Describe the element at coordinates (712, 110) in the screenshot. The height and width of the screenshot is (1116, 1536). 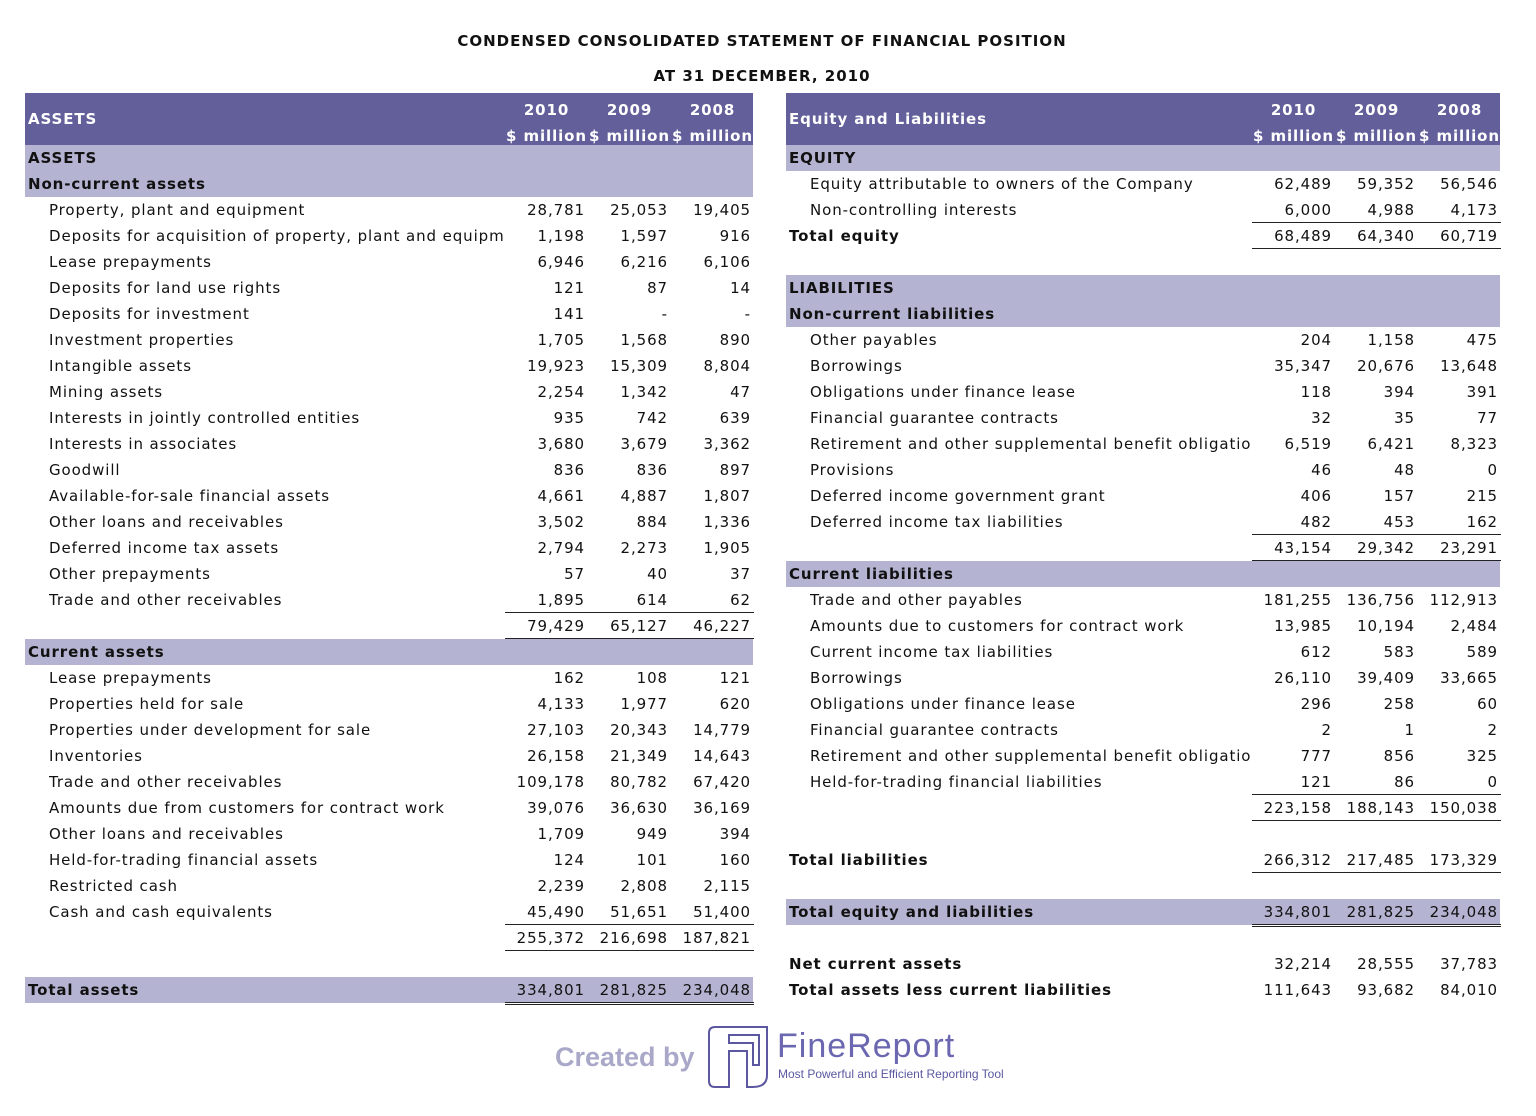
I see `year-label: 2008` at that location.